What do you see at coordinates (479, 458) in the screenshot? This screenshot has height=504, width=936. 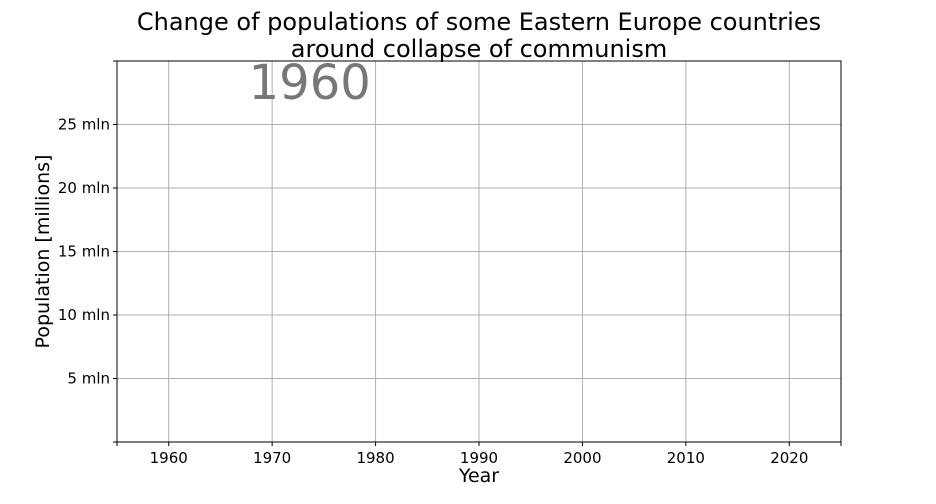 I see `x-tick-label: 1990` at bounding box center [479, 458].